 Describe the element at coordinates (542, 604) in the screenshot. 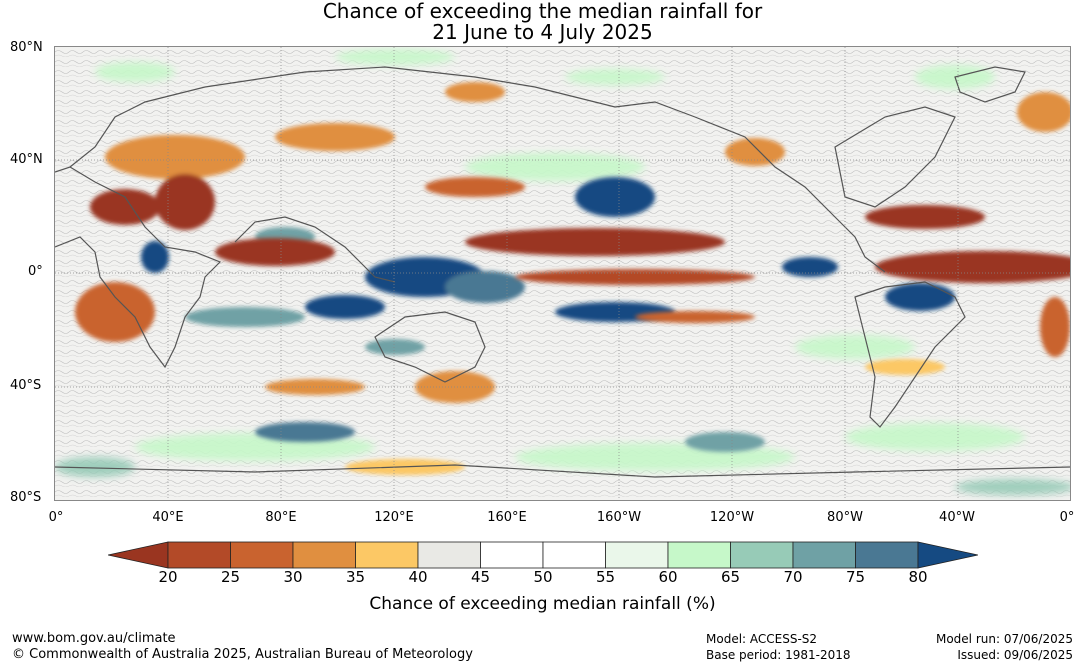

I see `colorbar-title: Chance of exceeding median rainfall (%)` at that location.